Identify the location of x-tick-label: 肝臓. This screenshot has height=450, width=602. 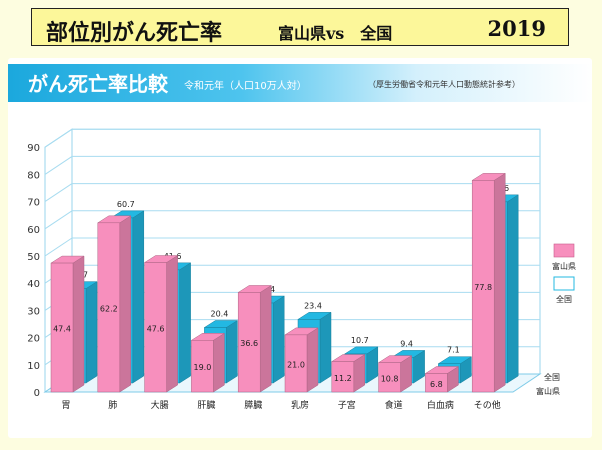
(206, 405).